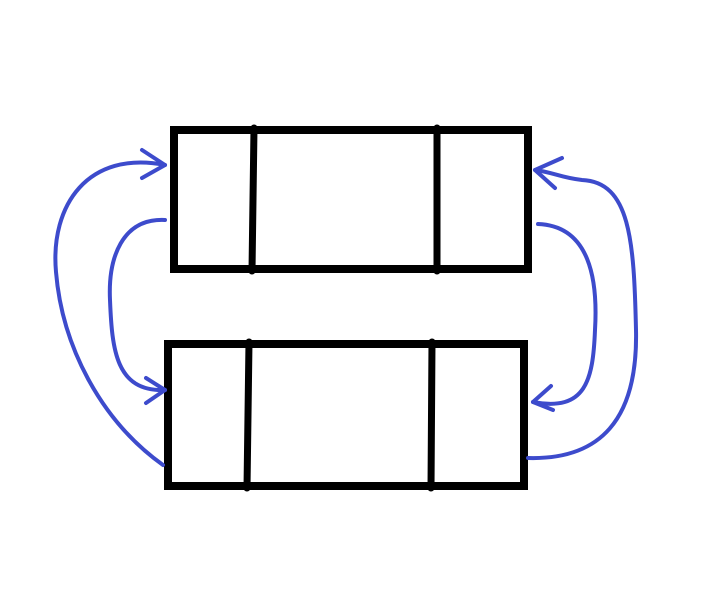 This screenshot has height=598, width=710. I want to click on right-outer-arrow, so click(582, 314).